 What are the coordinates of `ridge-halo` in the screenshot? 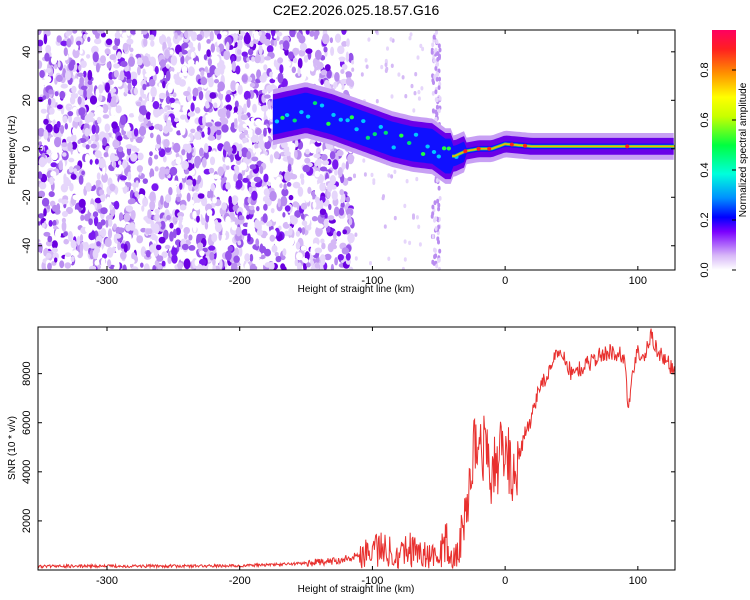 It's located at (473, 133).